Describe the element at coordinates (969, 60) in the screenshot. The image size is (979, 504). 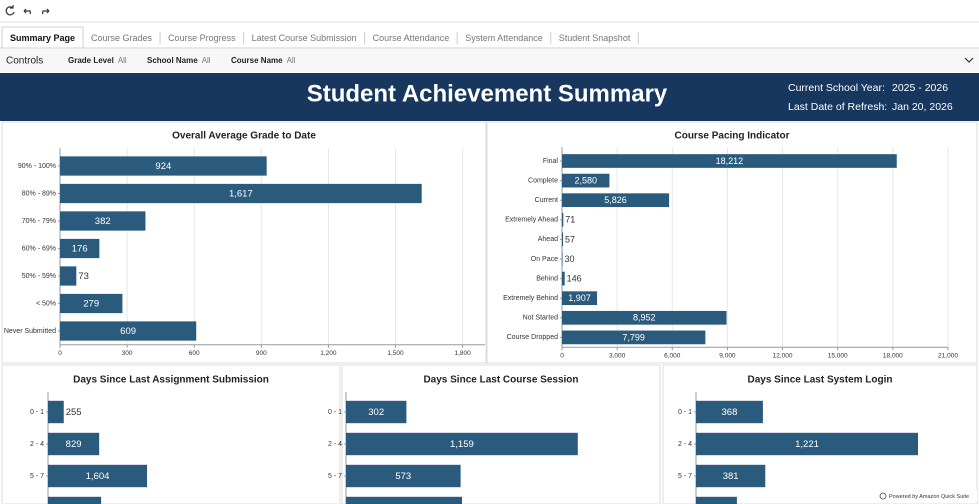
I see `collapse-chevron` at that location.